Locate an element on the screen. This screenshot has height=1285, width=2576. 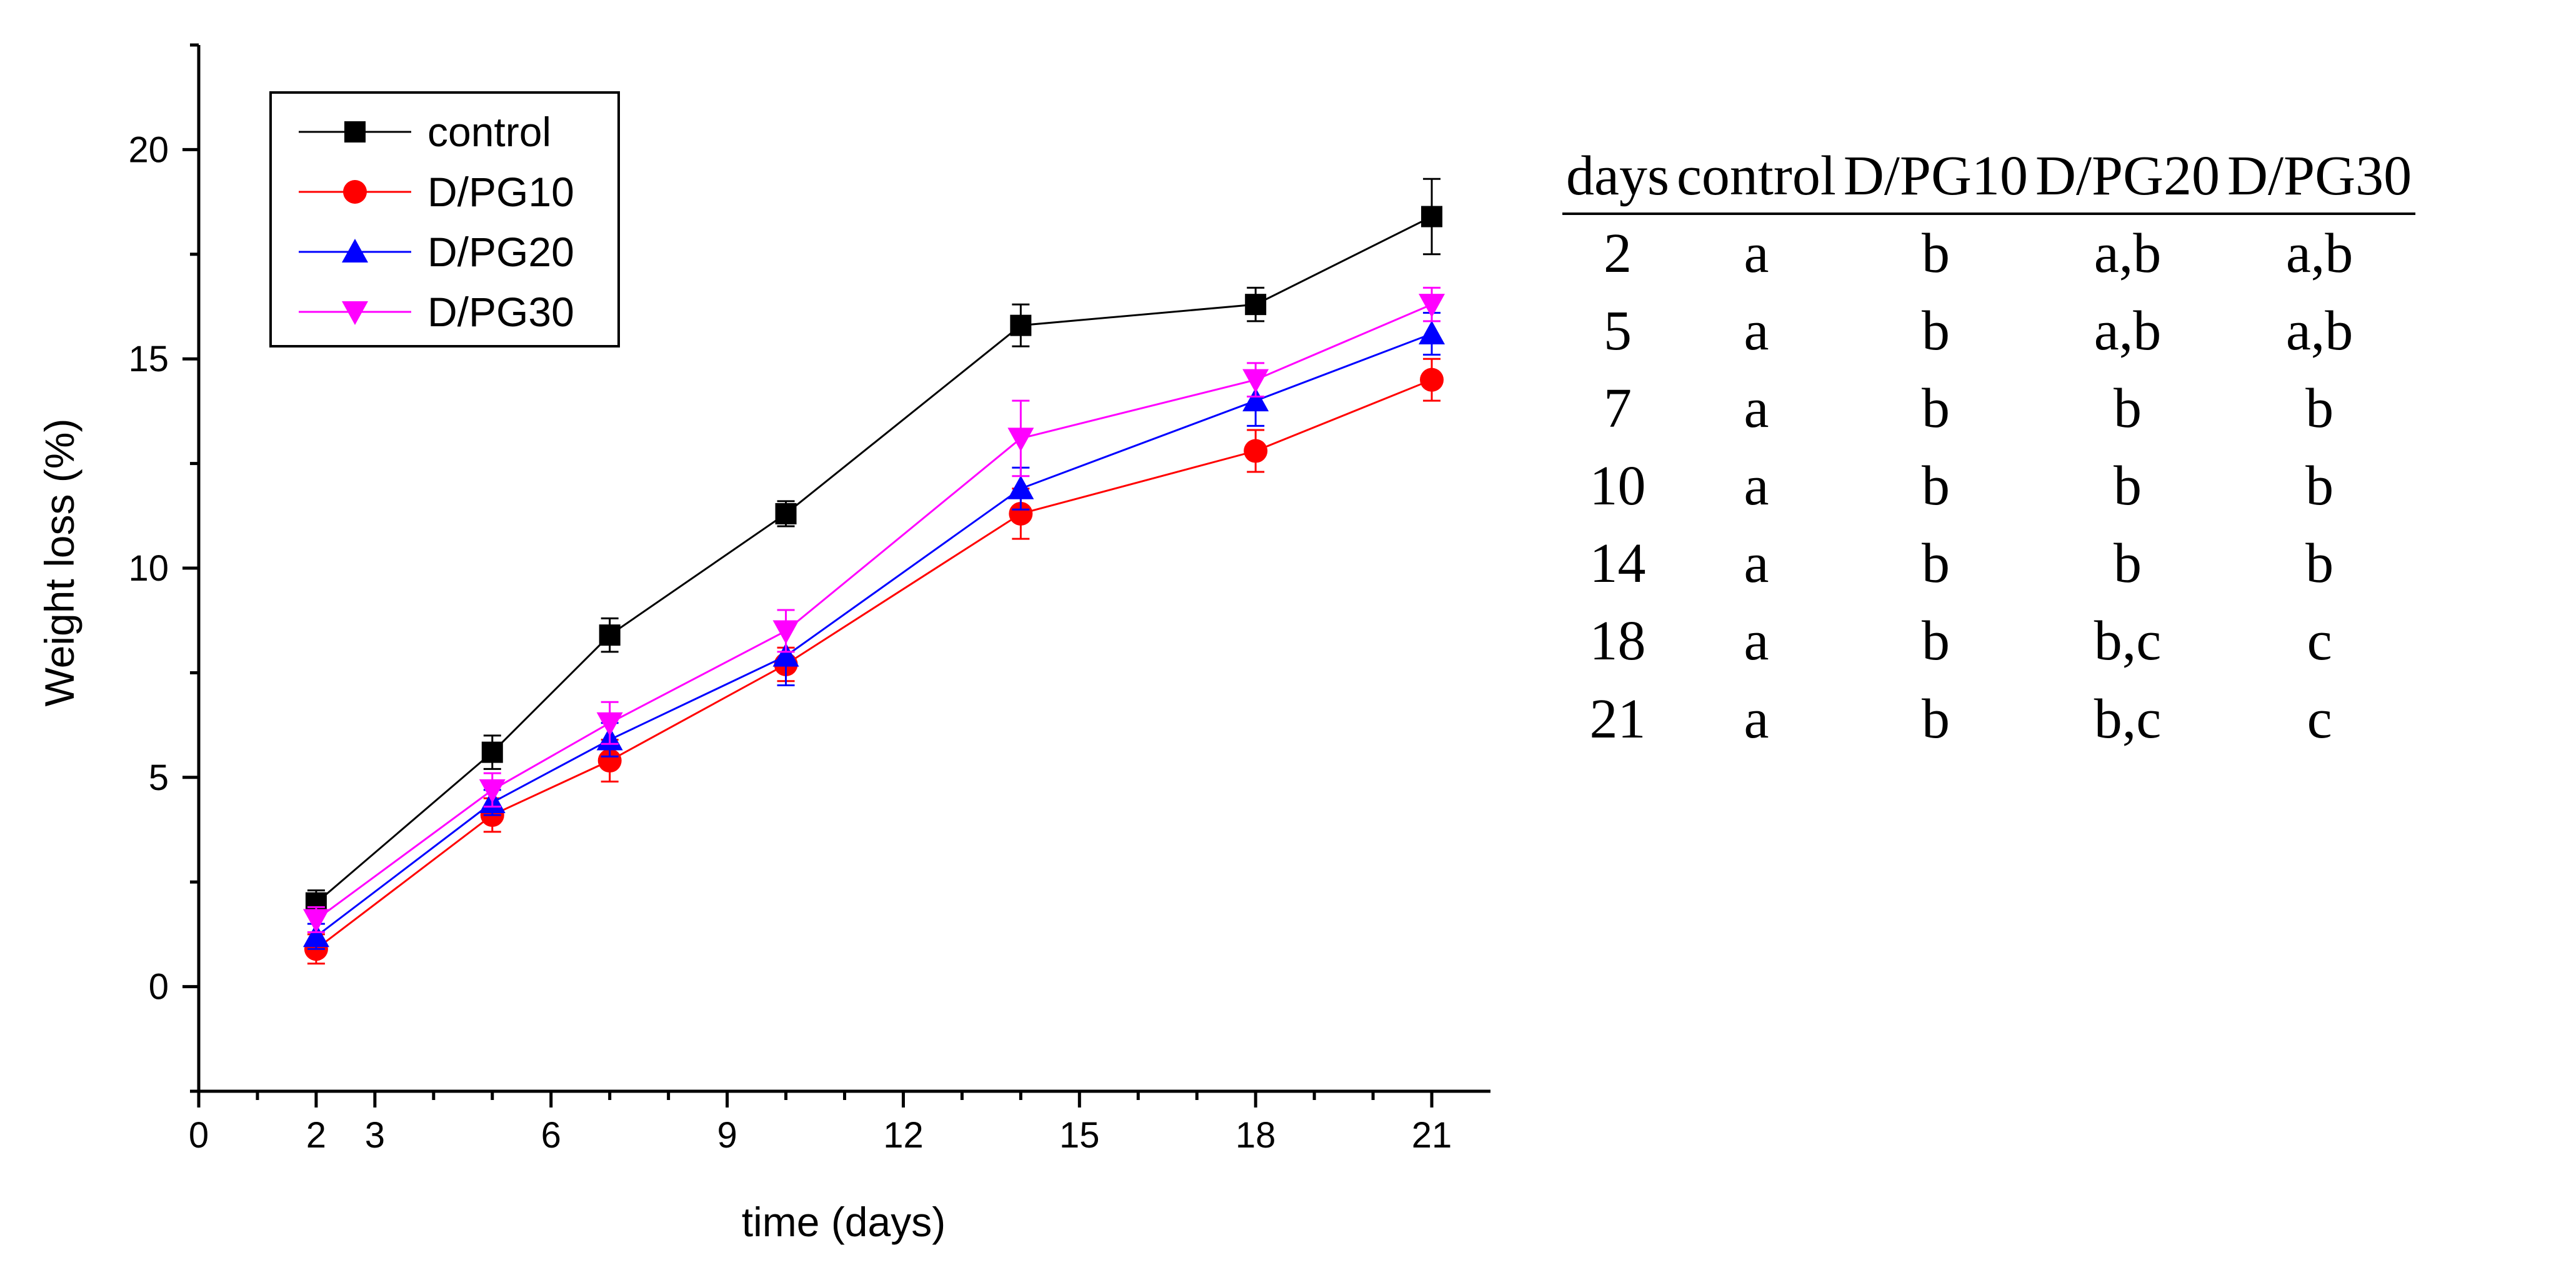
table-row: 7 a b b b is located at coordinates (1988, 409).